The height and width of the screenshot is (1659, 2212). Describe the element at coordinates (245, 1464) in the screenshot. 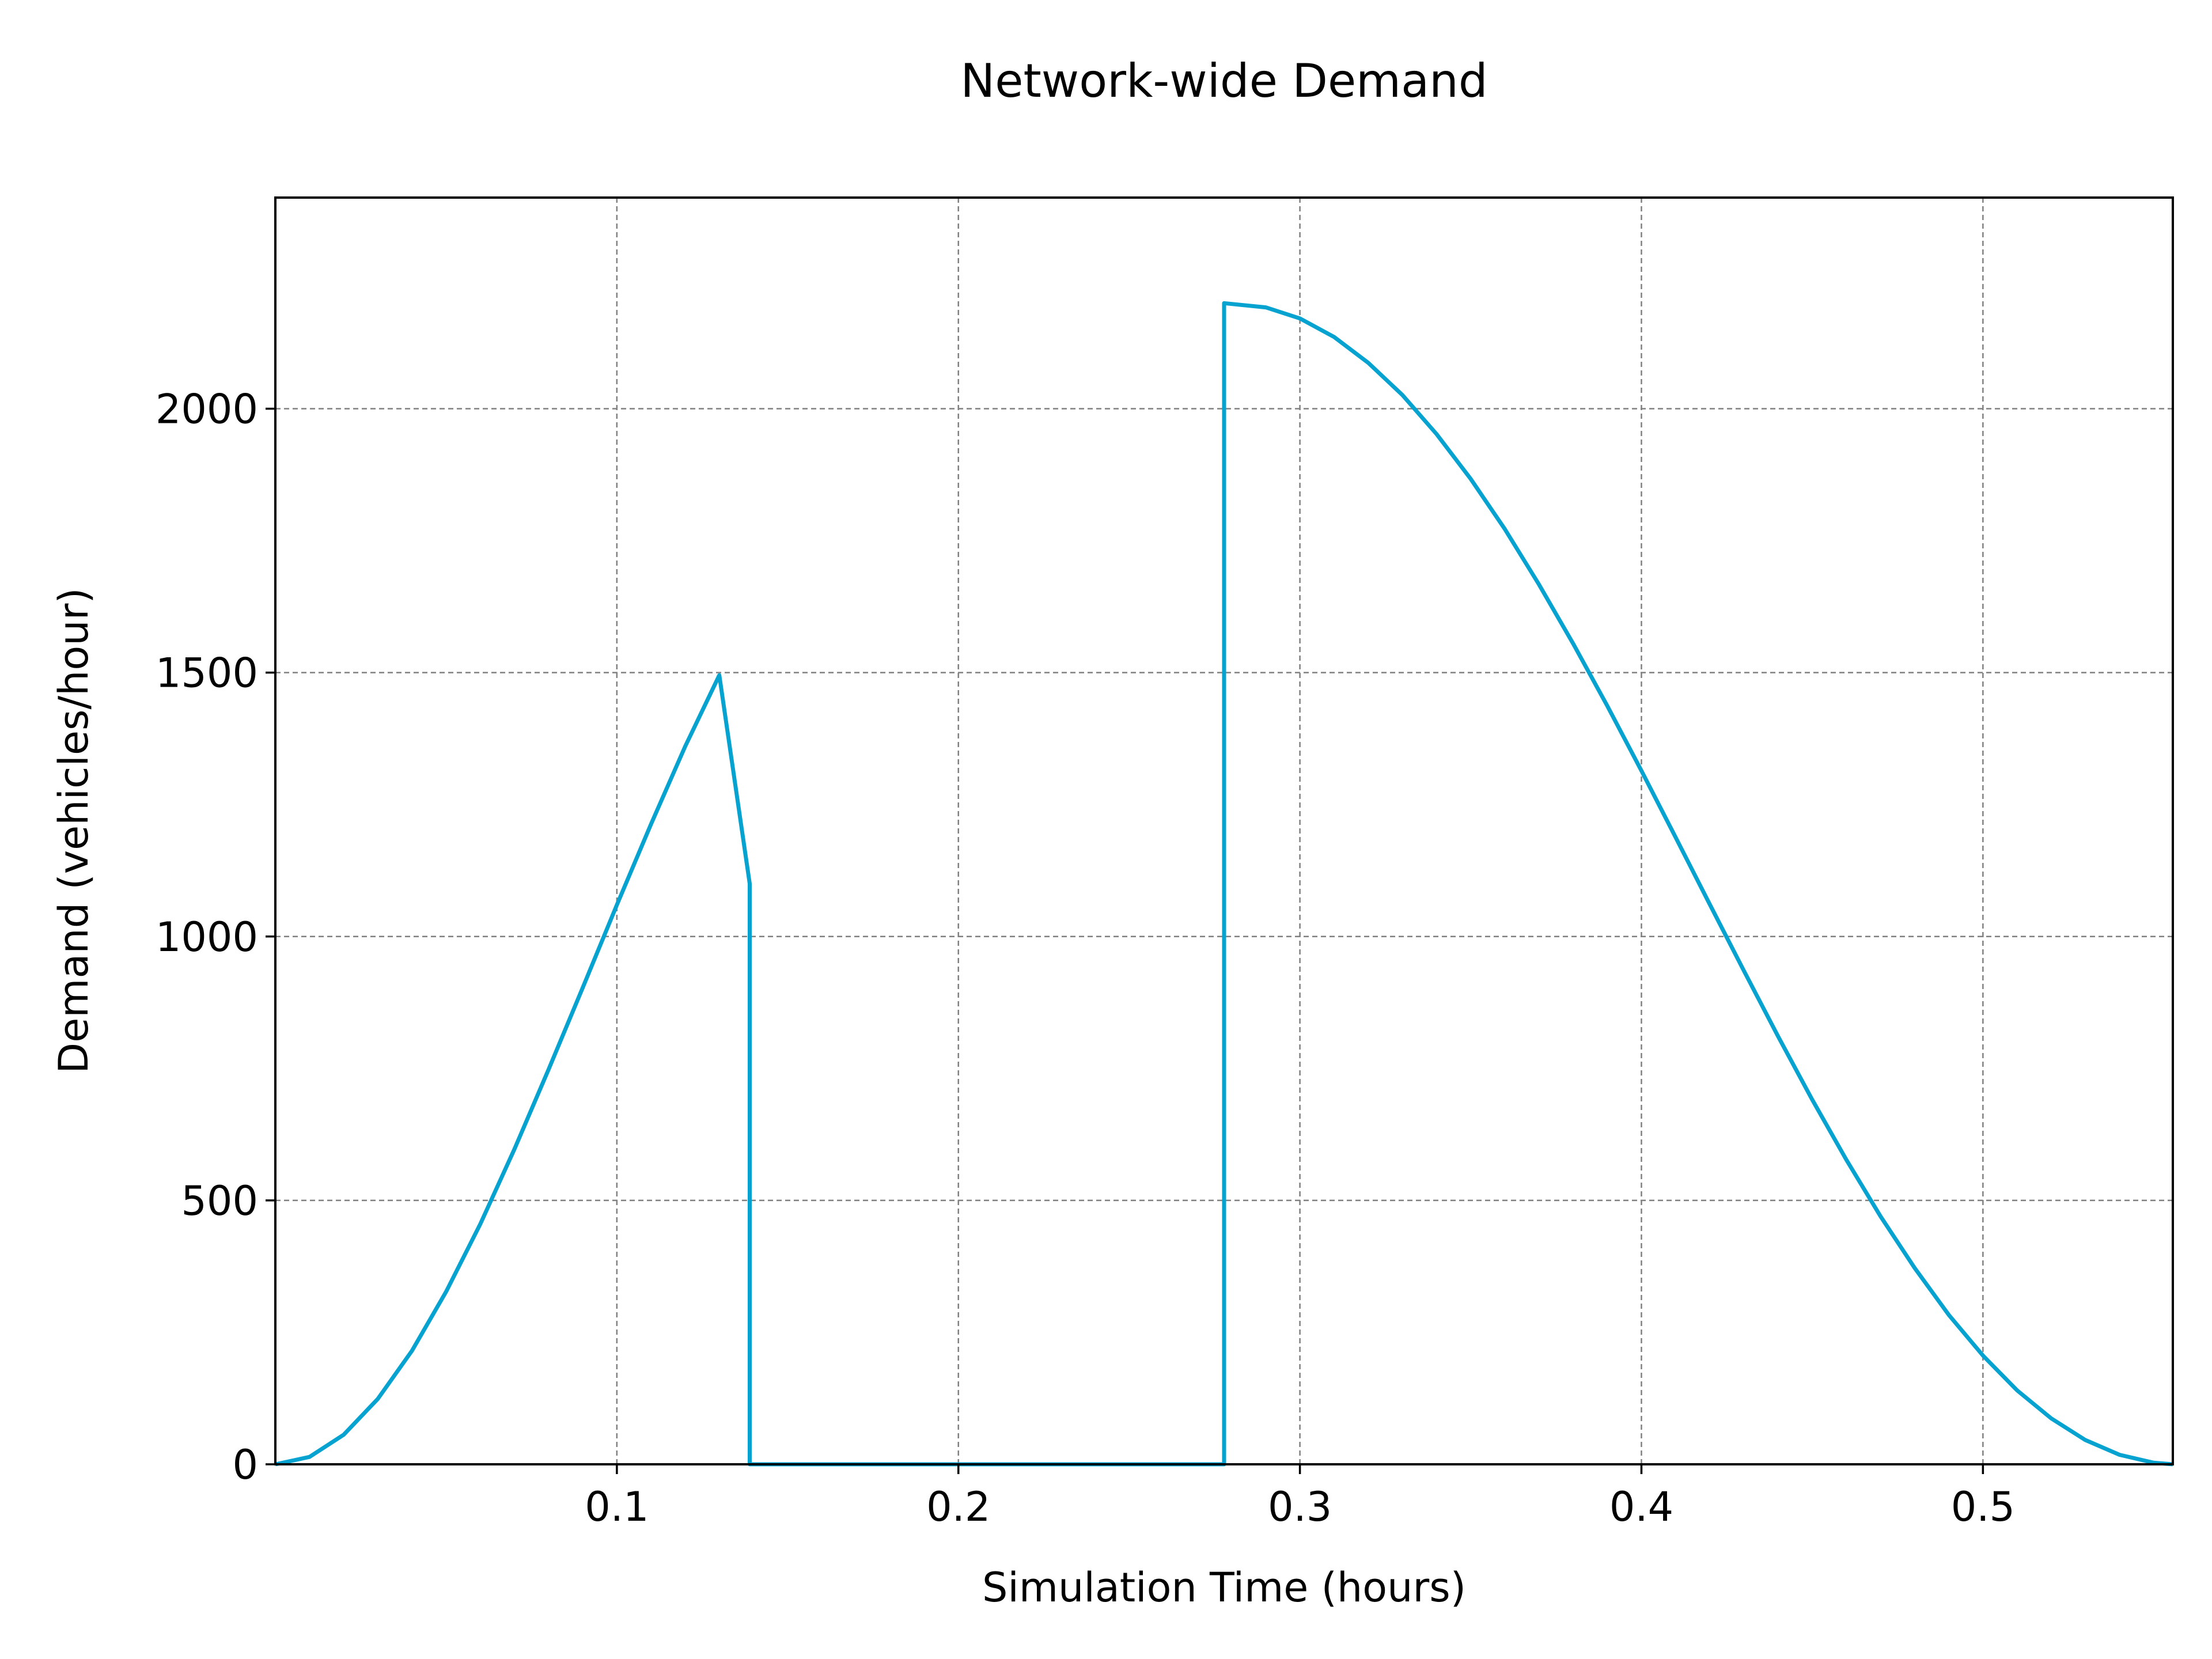

I see `y-tick-label: 0` at that location.